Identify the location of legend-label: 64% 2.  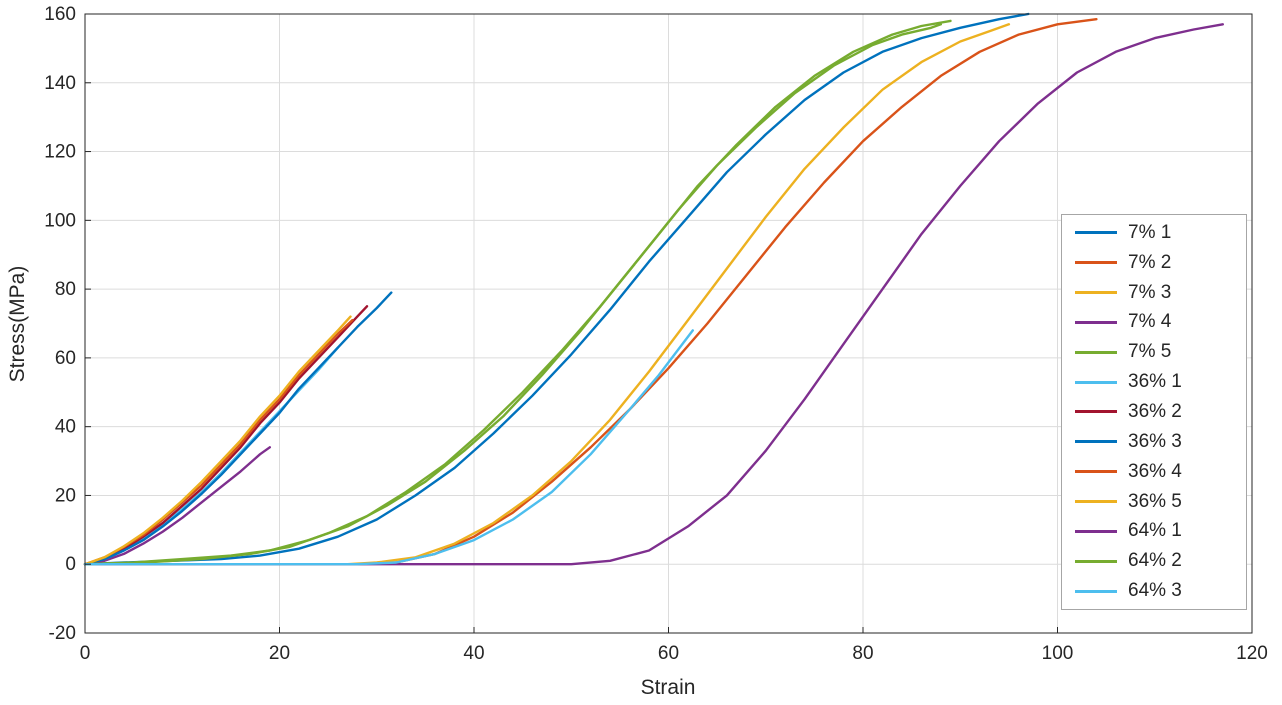
(1155, 561).